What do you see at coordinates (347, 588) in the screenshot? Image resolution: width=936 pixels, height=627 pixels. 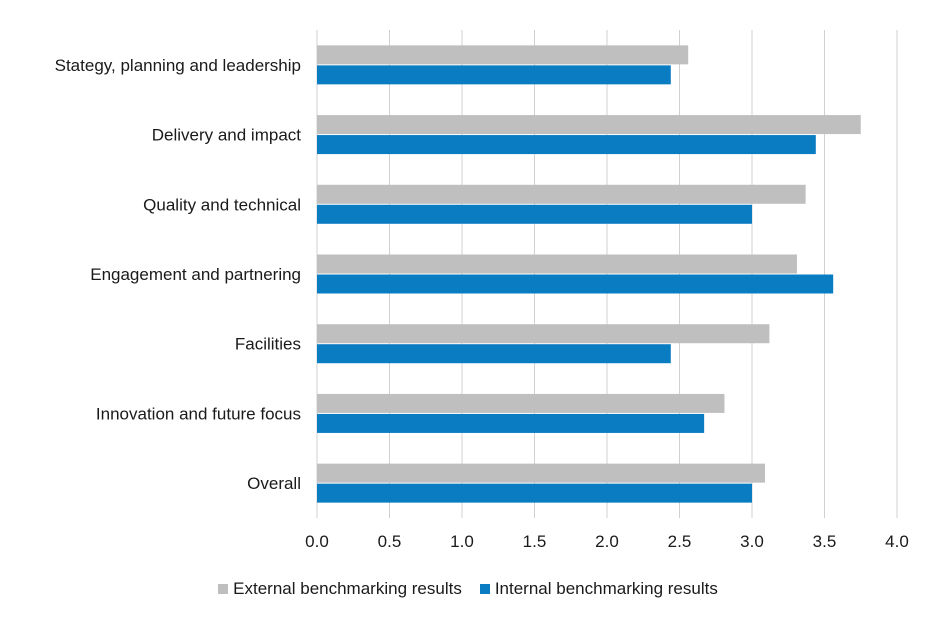 I see `legend-label-external: External benchmarking results` at bounding box center [347, 588].